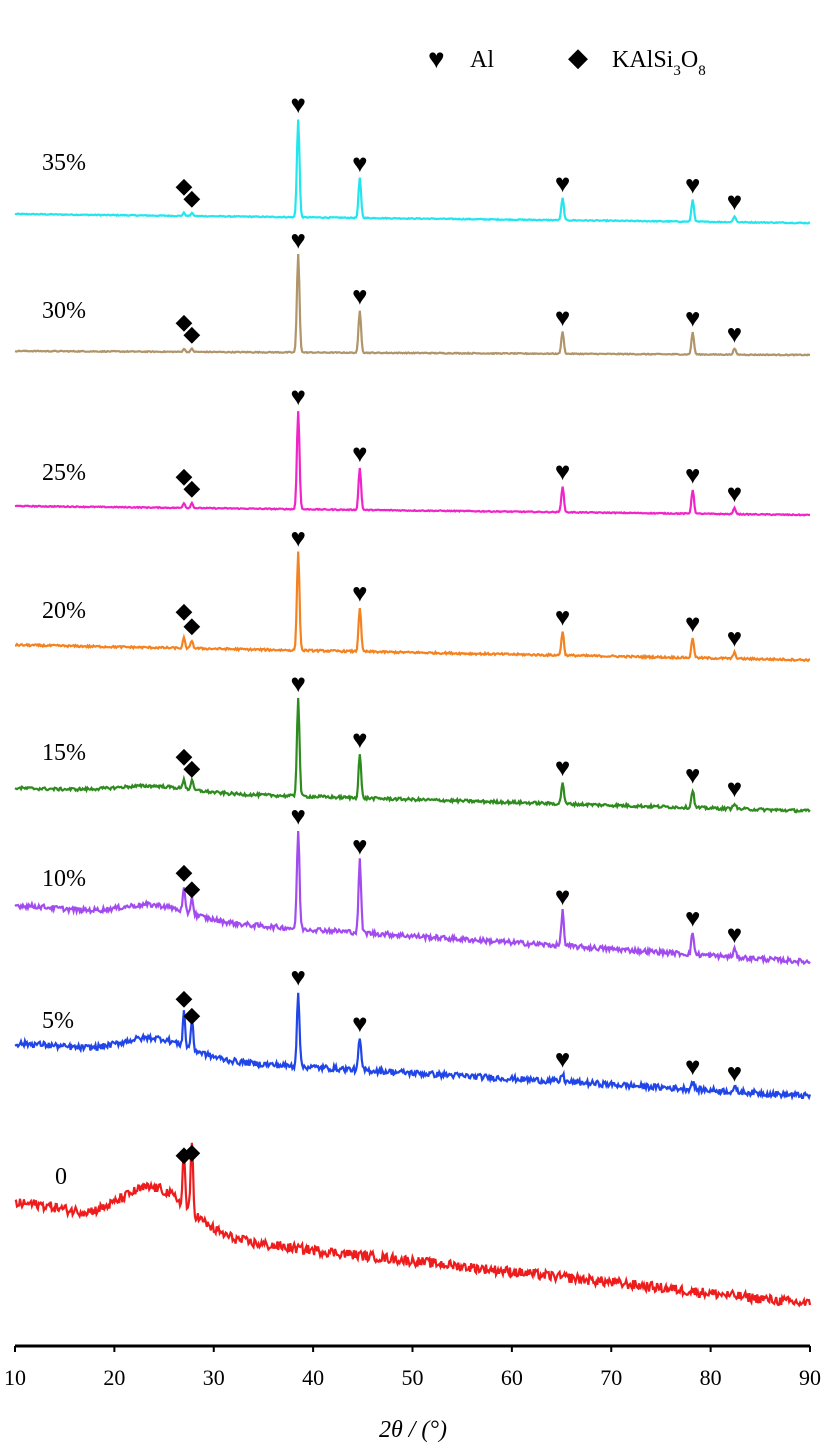 This screenshot has width=827, height=1448. Describe the element at coordinates (611, 1377) in the screenshot. I see `x-tick-label: 70` at that location.